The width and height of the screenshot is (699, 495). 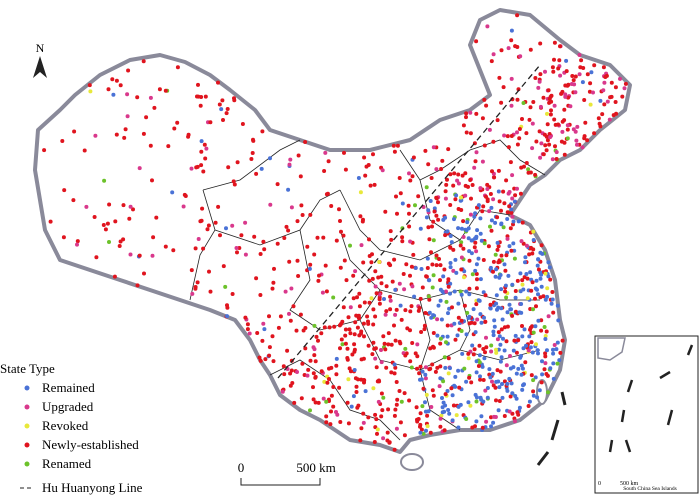 What do you see at coordinates (67, 463) in the screenshot?
I see `legend-label: Renamed` at bounding box center [67, 463].